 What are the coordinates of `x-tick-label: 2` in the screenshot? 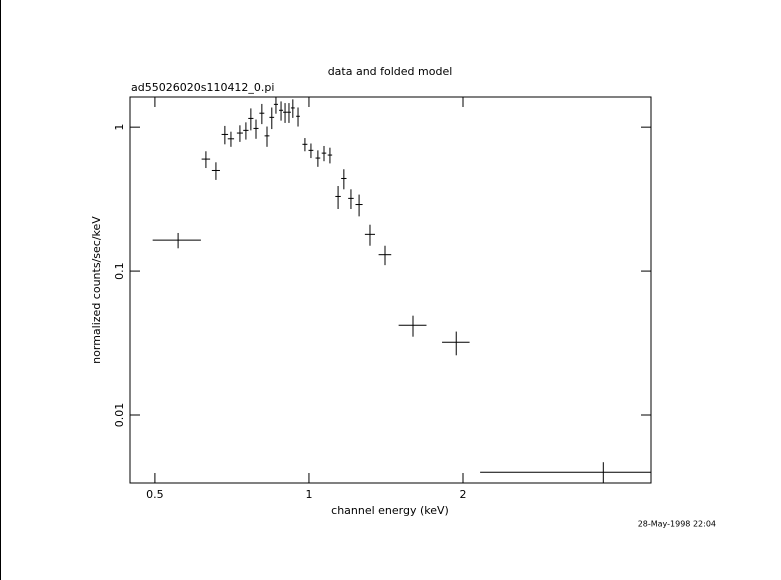 It's located at (463, 494).